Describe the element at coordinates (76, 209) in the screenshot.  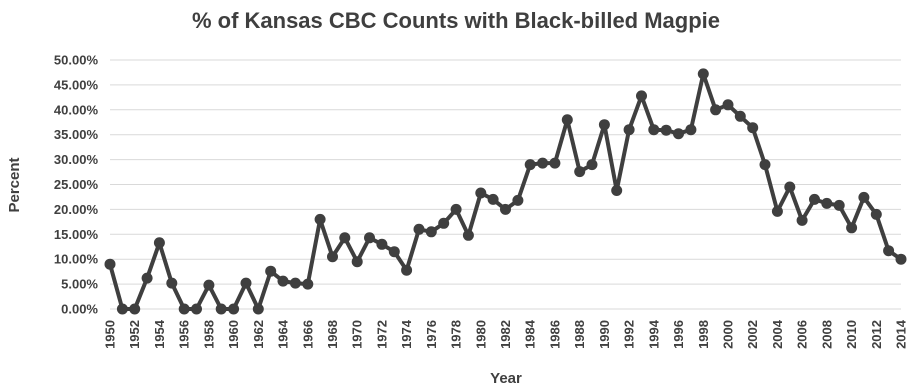
I see `y-tick-label: 20.00%` at that location.